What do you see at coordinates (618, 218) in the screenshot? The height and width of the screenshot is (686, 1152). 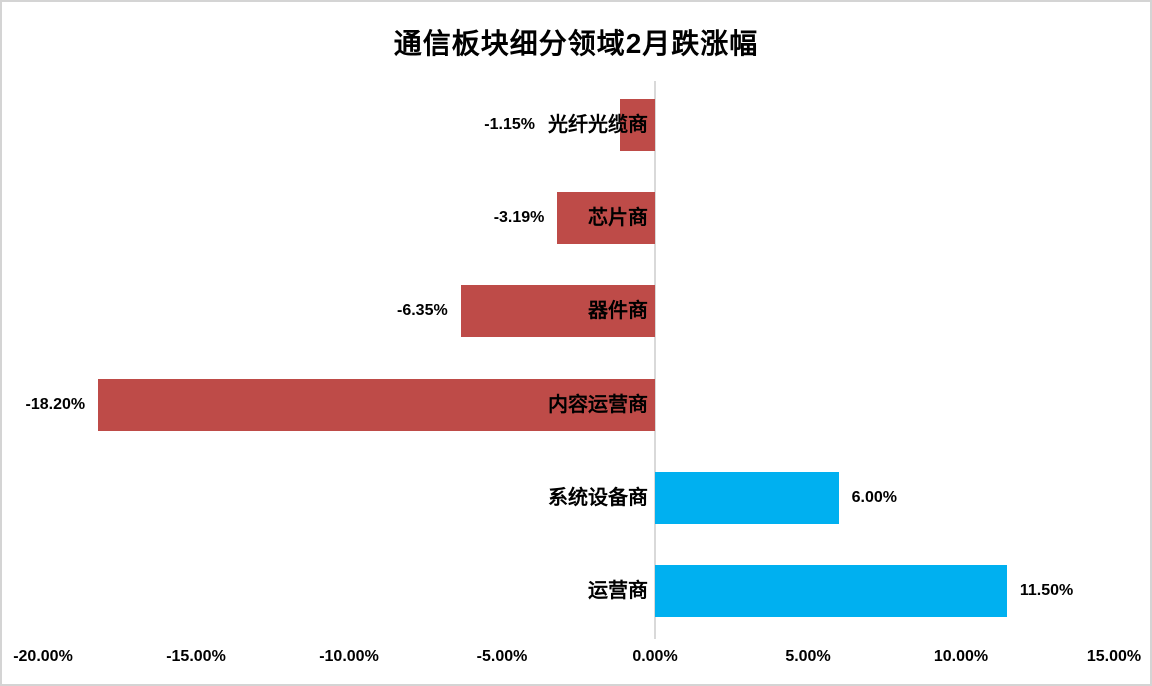 I see `category-label: 芯片商` at bounding box center [618, 218].